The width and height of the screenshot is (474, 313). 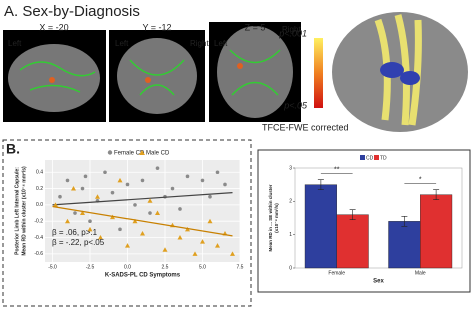 I want to click on significance: **, so click(x=337, y=170).